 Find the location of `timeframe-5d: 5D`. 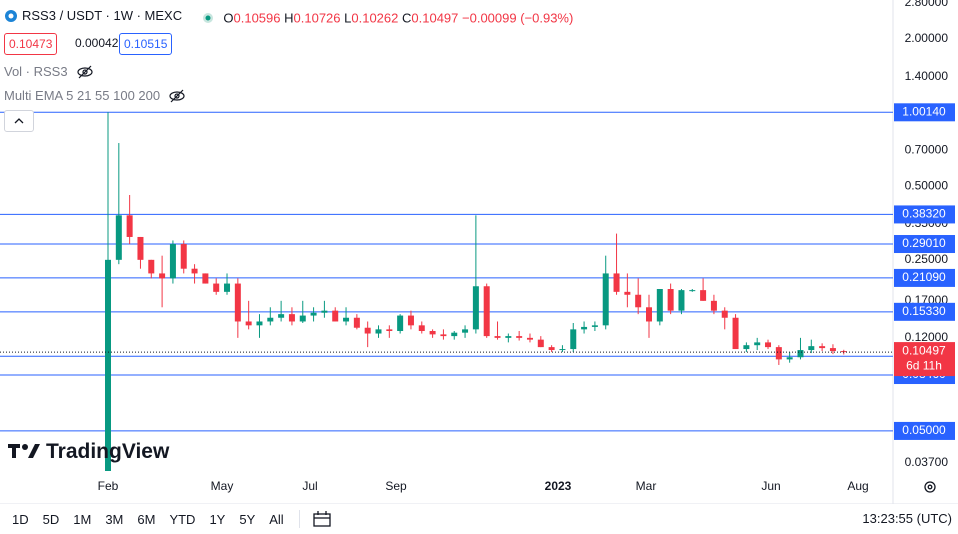

timeframe-5d: 5D is located at coordinates (51, 519).